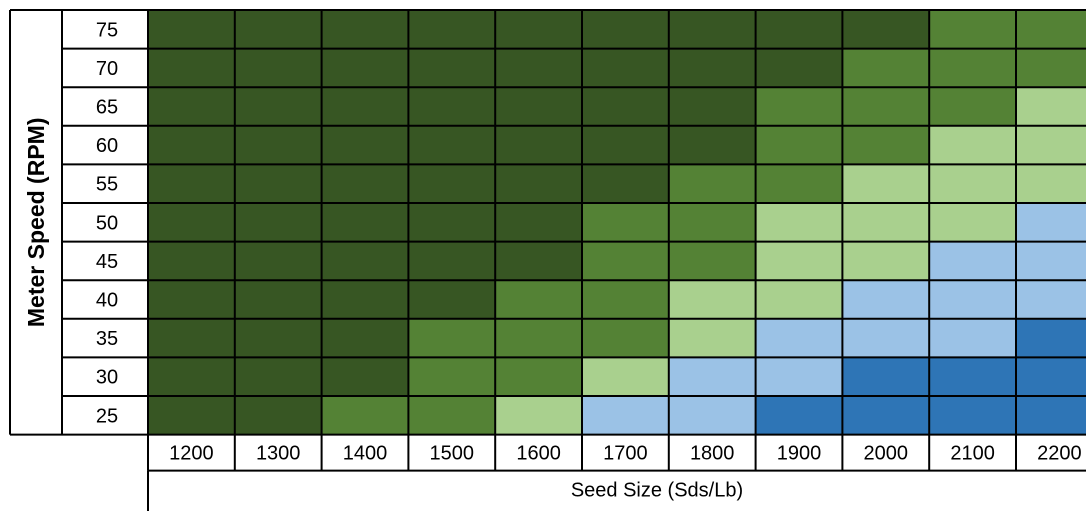 The width and height of the screenshot is (1086, 511). I want to click on y-tick-label: 75, so click(107, 30).